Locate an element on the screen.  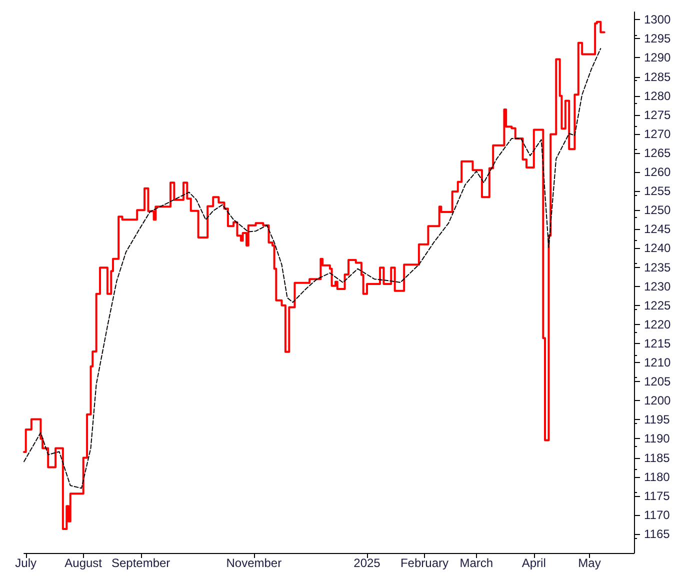
y-tick-label: 1185 is located at coordinates (657, 457).